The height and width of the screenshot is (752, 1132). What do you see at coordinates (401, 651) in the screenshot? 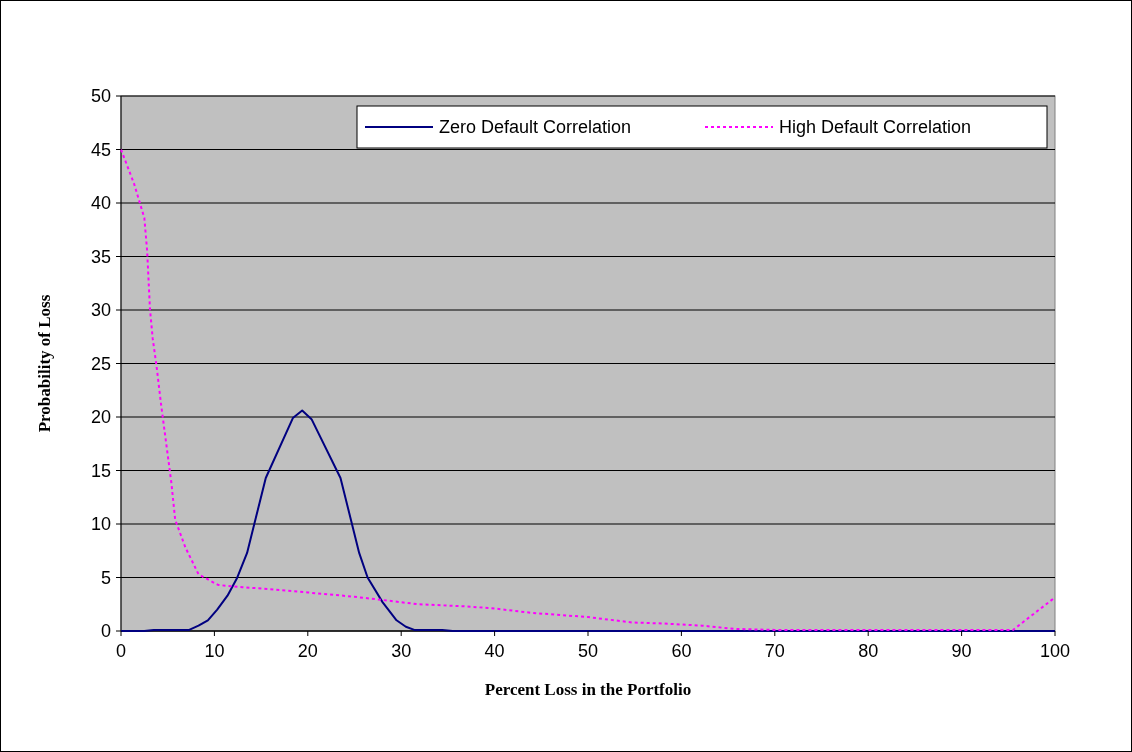
I see `x-tick-label: 30` at bounding box center [401, 651].